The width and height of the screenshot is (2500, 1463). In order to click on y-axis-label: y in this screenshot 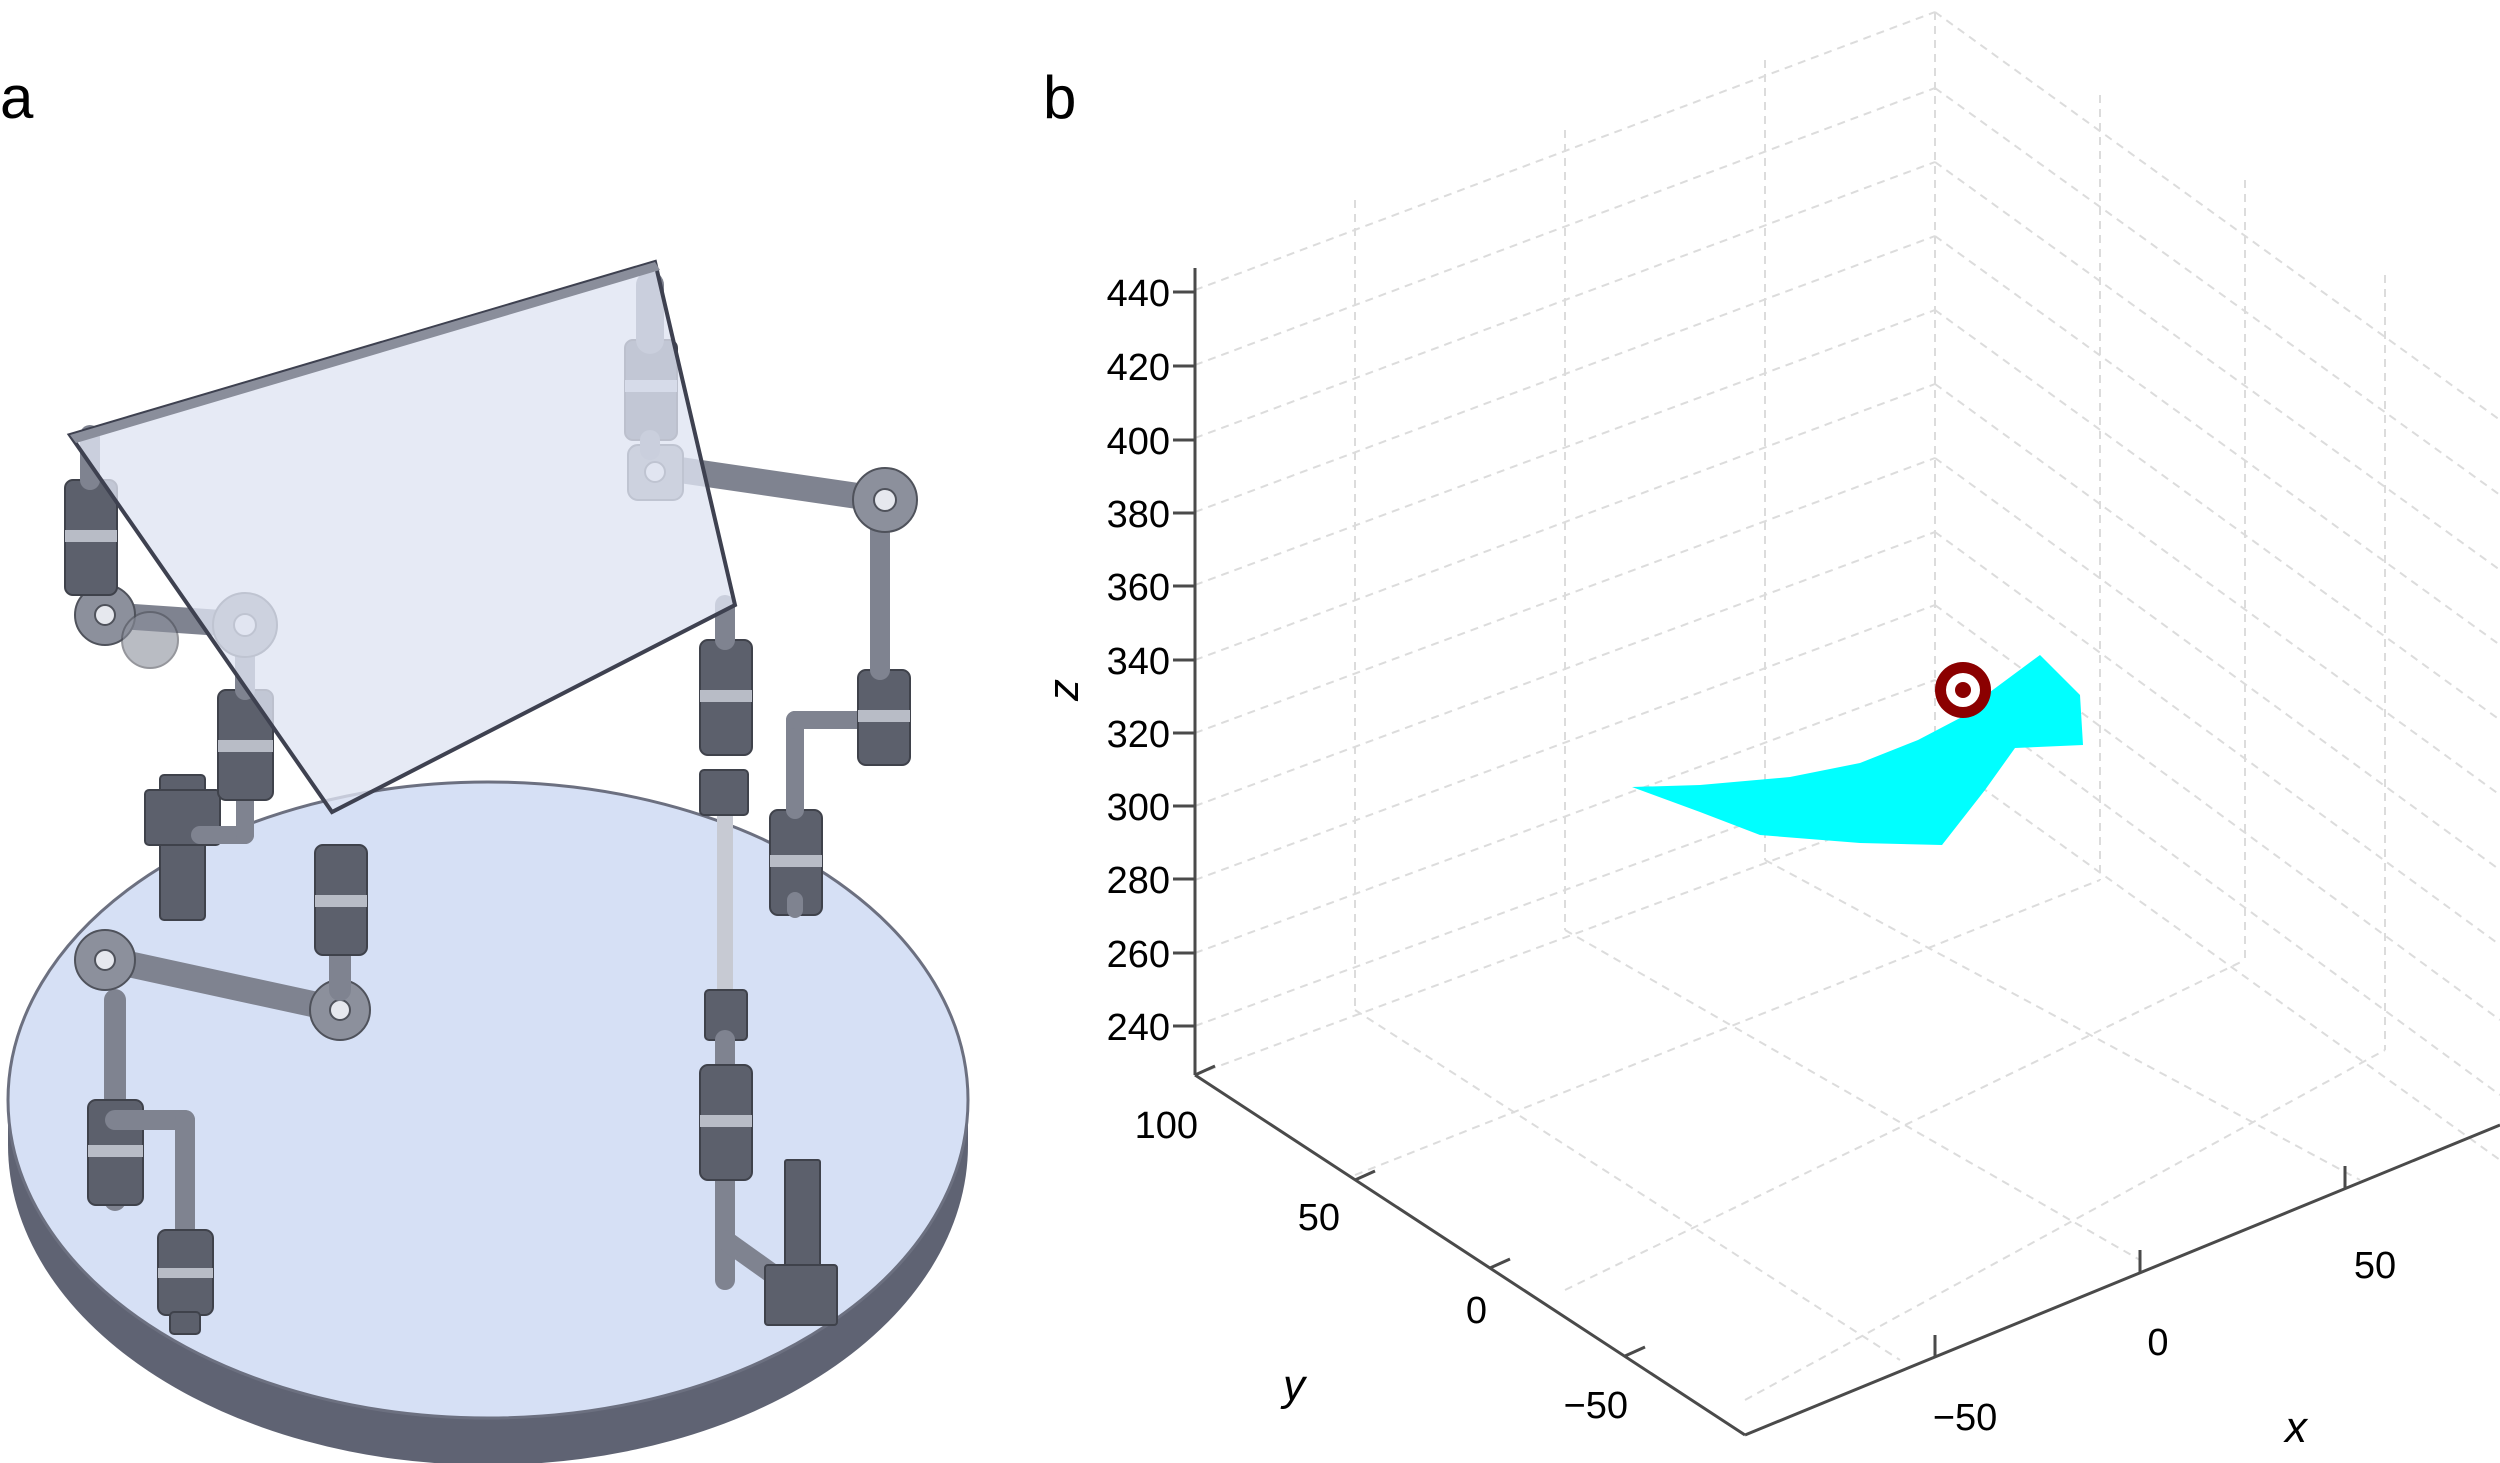, I will do `click(1294, 1385)`.